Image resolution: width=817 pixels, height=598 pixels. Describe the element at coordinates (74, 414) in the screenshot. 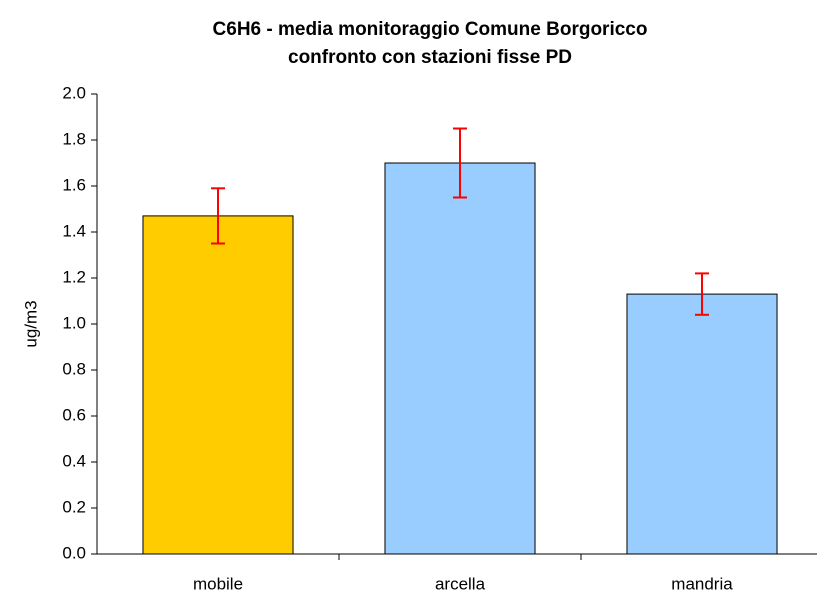

I see `y-tick-label: 0.6` at that location.